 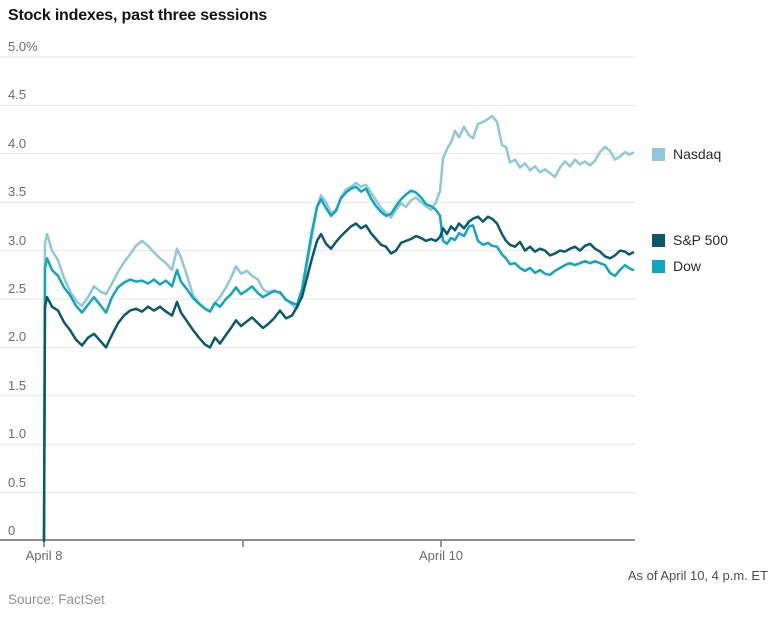 What do you see at coordinates (138, 15) in the screenshot?
I see `chart-title: Stock indexes, past three sessions` at bounding box center [138, 15].